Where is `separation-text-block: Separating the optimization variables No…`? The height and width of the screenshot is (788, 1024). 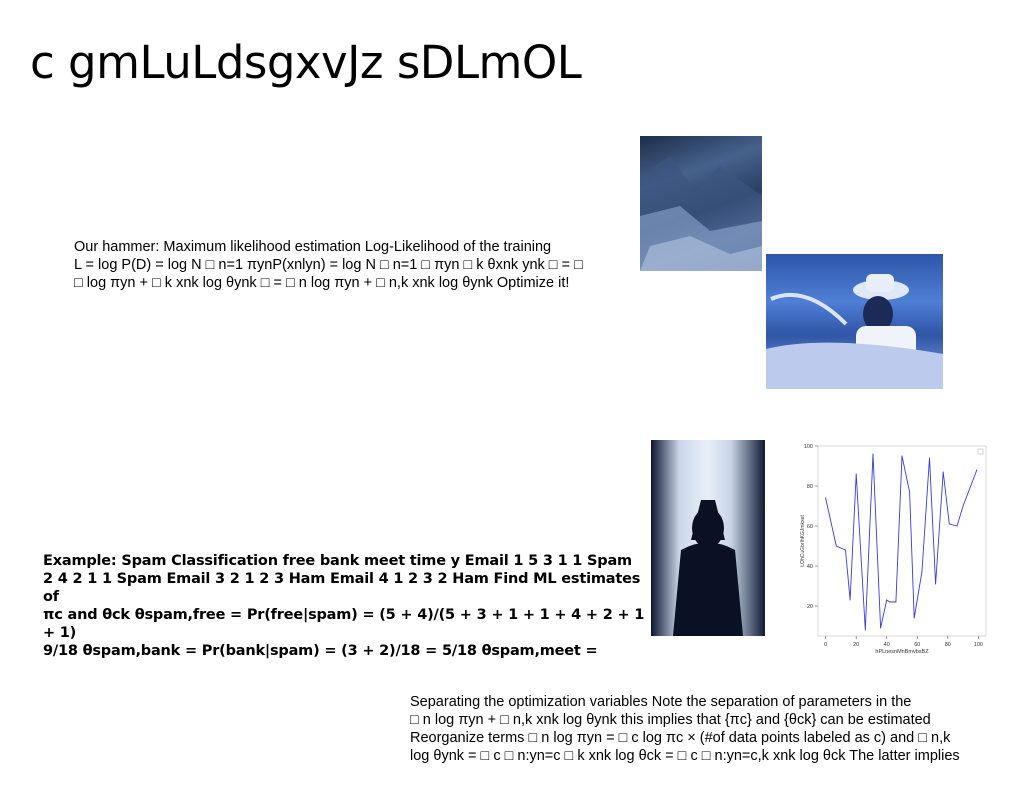
separation-text-block: Separating the optimization variables No… is located at coordinates (685, 729).